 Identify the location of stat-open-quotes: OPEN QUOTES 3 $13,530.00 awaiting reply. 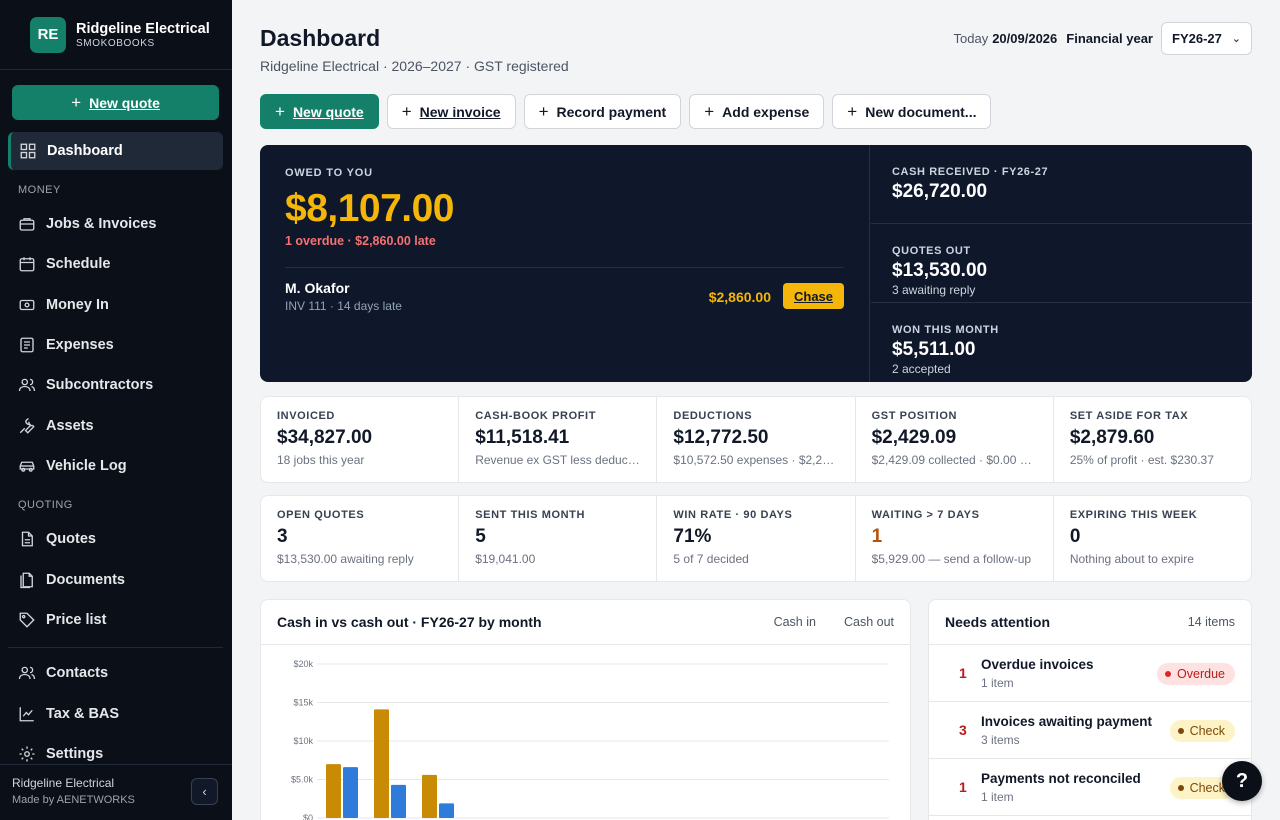
(360, 538).